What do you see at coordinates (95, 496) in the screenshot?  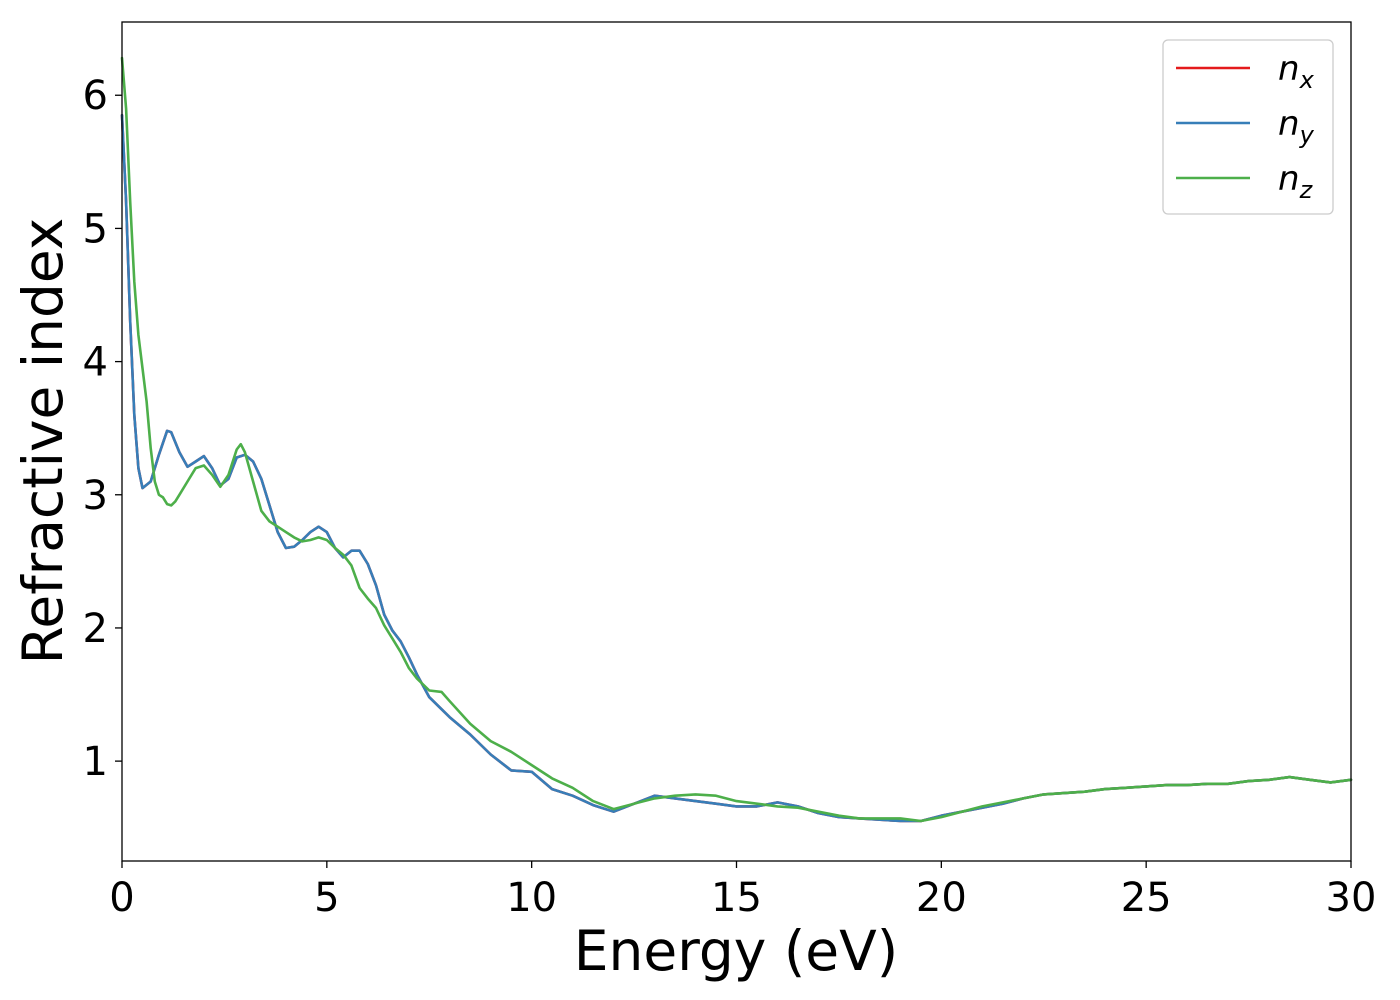 I see `y-tick-label: 3` at bounding box center [95, 496].